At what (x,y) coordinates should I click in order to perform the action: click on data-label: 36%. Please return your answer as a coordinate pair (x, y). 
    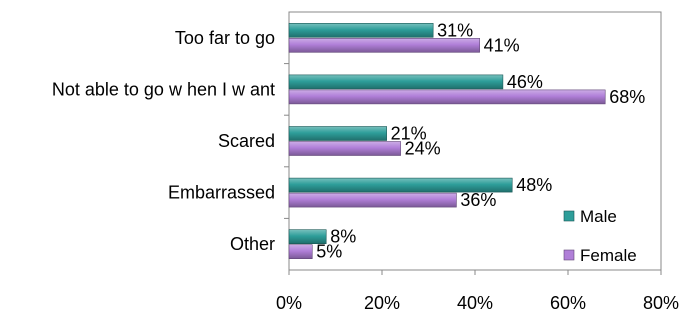
    Looking at the image, I should click on (478, 200).